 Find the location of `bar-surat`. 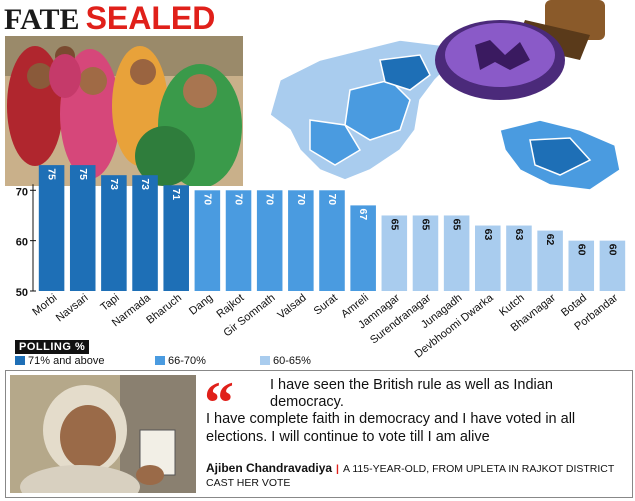

bar-surat is located at coordinates (332, 240).